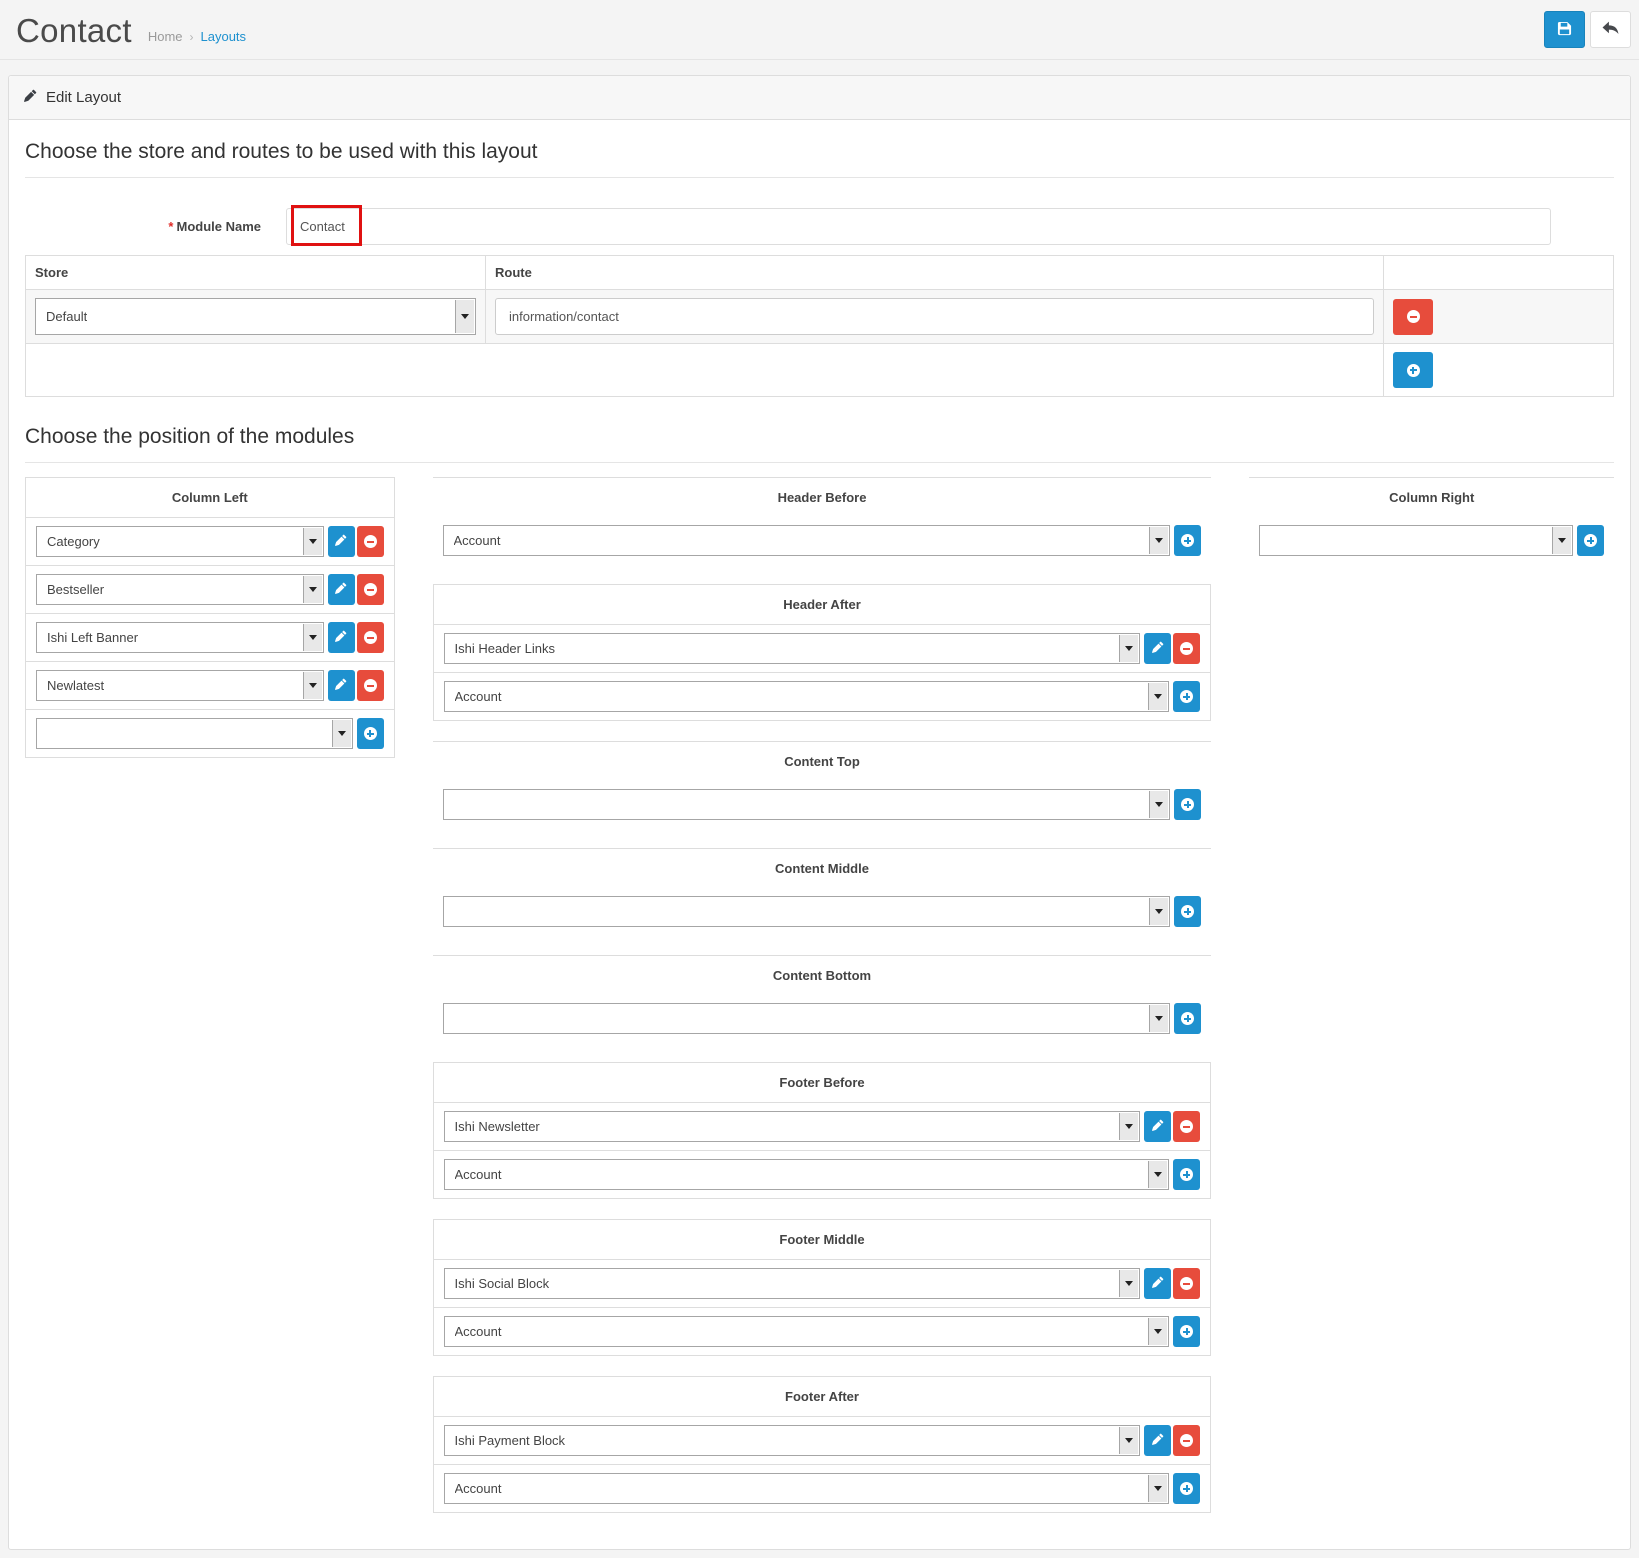 The height and width of the screenshot is (1558, 1639). What do you see at coordinates (180, 637) in the screenshot?
I see `module-select: Ishi Left Banner` at bounding box center [180, 637].